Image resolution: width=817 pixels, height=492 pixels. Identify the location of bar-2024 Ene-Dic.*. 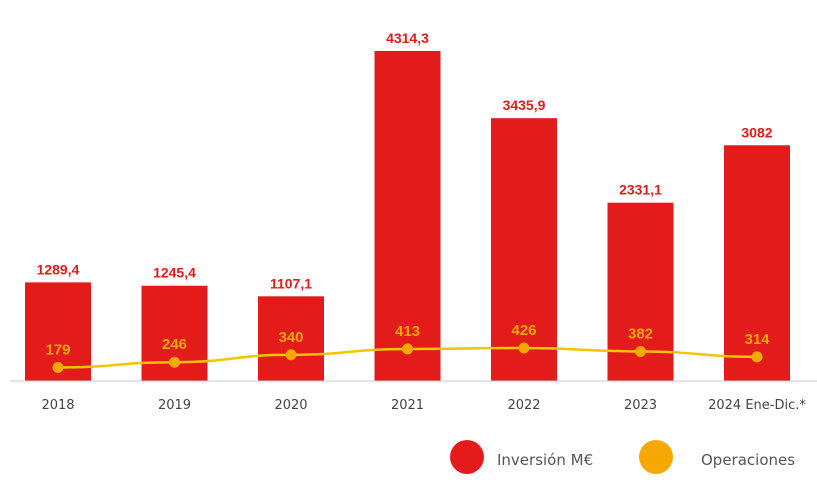
(757, 263).